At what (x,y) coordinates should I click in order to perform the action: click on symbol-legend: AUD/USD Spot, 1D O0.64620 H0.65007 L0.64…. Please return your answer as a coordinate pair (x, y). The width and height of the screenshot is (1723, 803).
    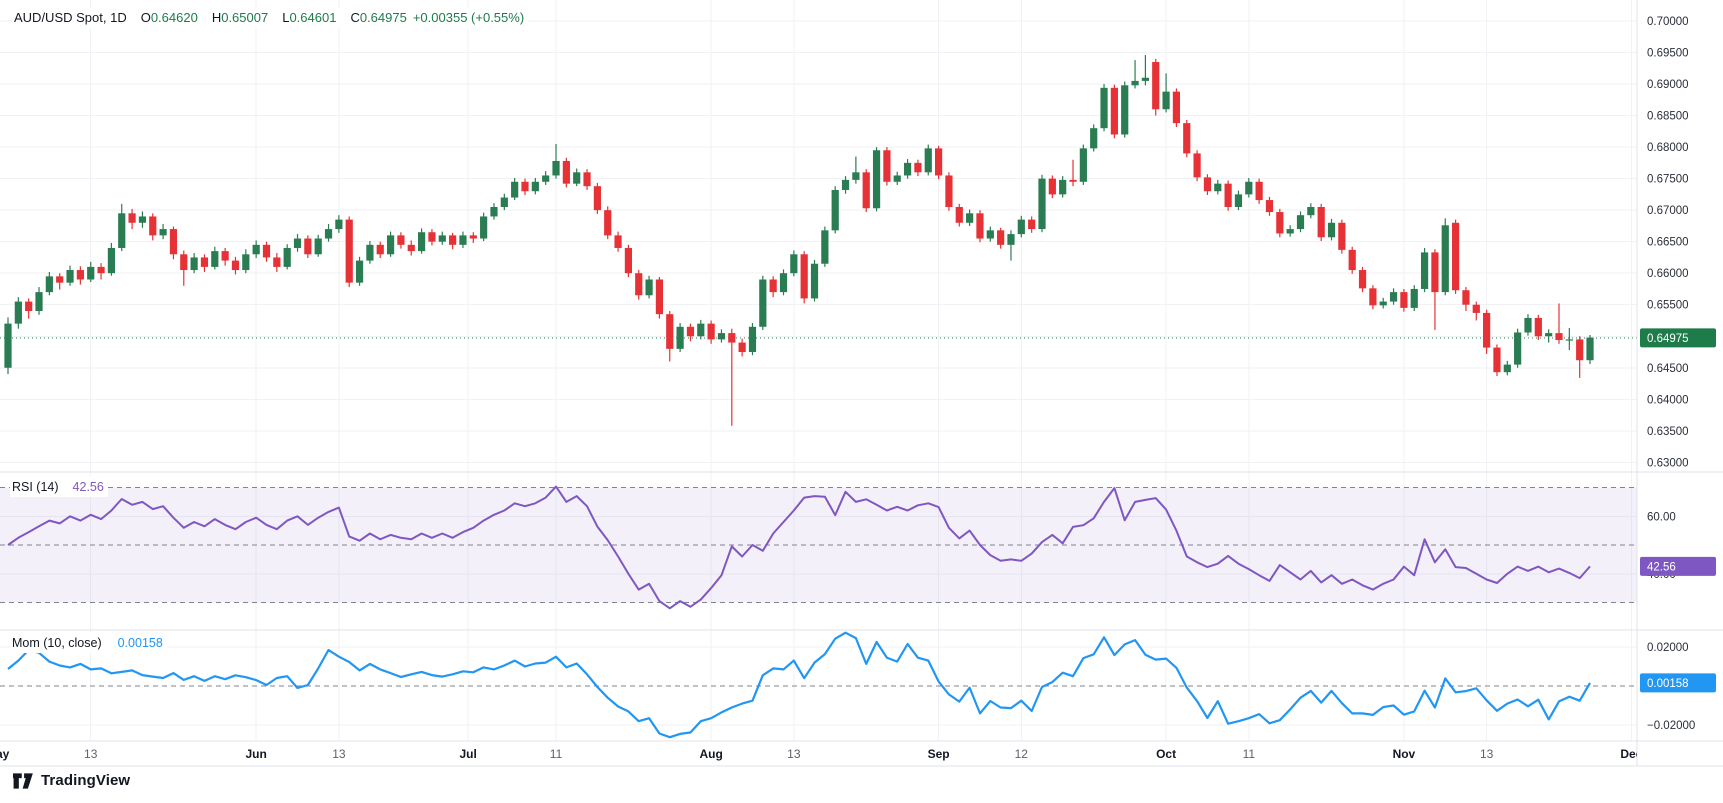
    Looking at the image, I should click on (270, 18).